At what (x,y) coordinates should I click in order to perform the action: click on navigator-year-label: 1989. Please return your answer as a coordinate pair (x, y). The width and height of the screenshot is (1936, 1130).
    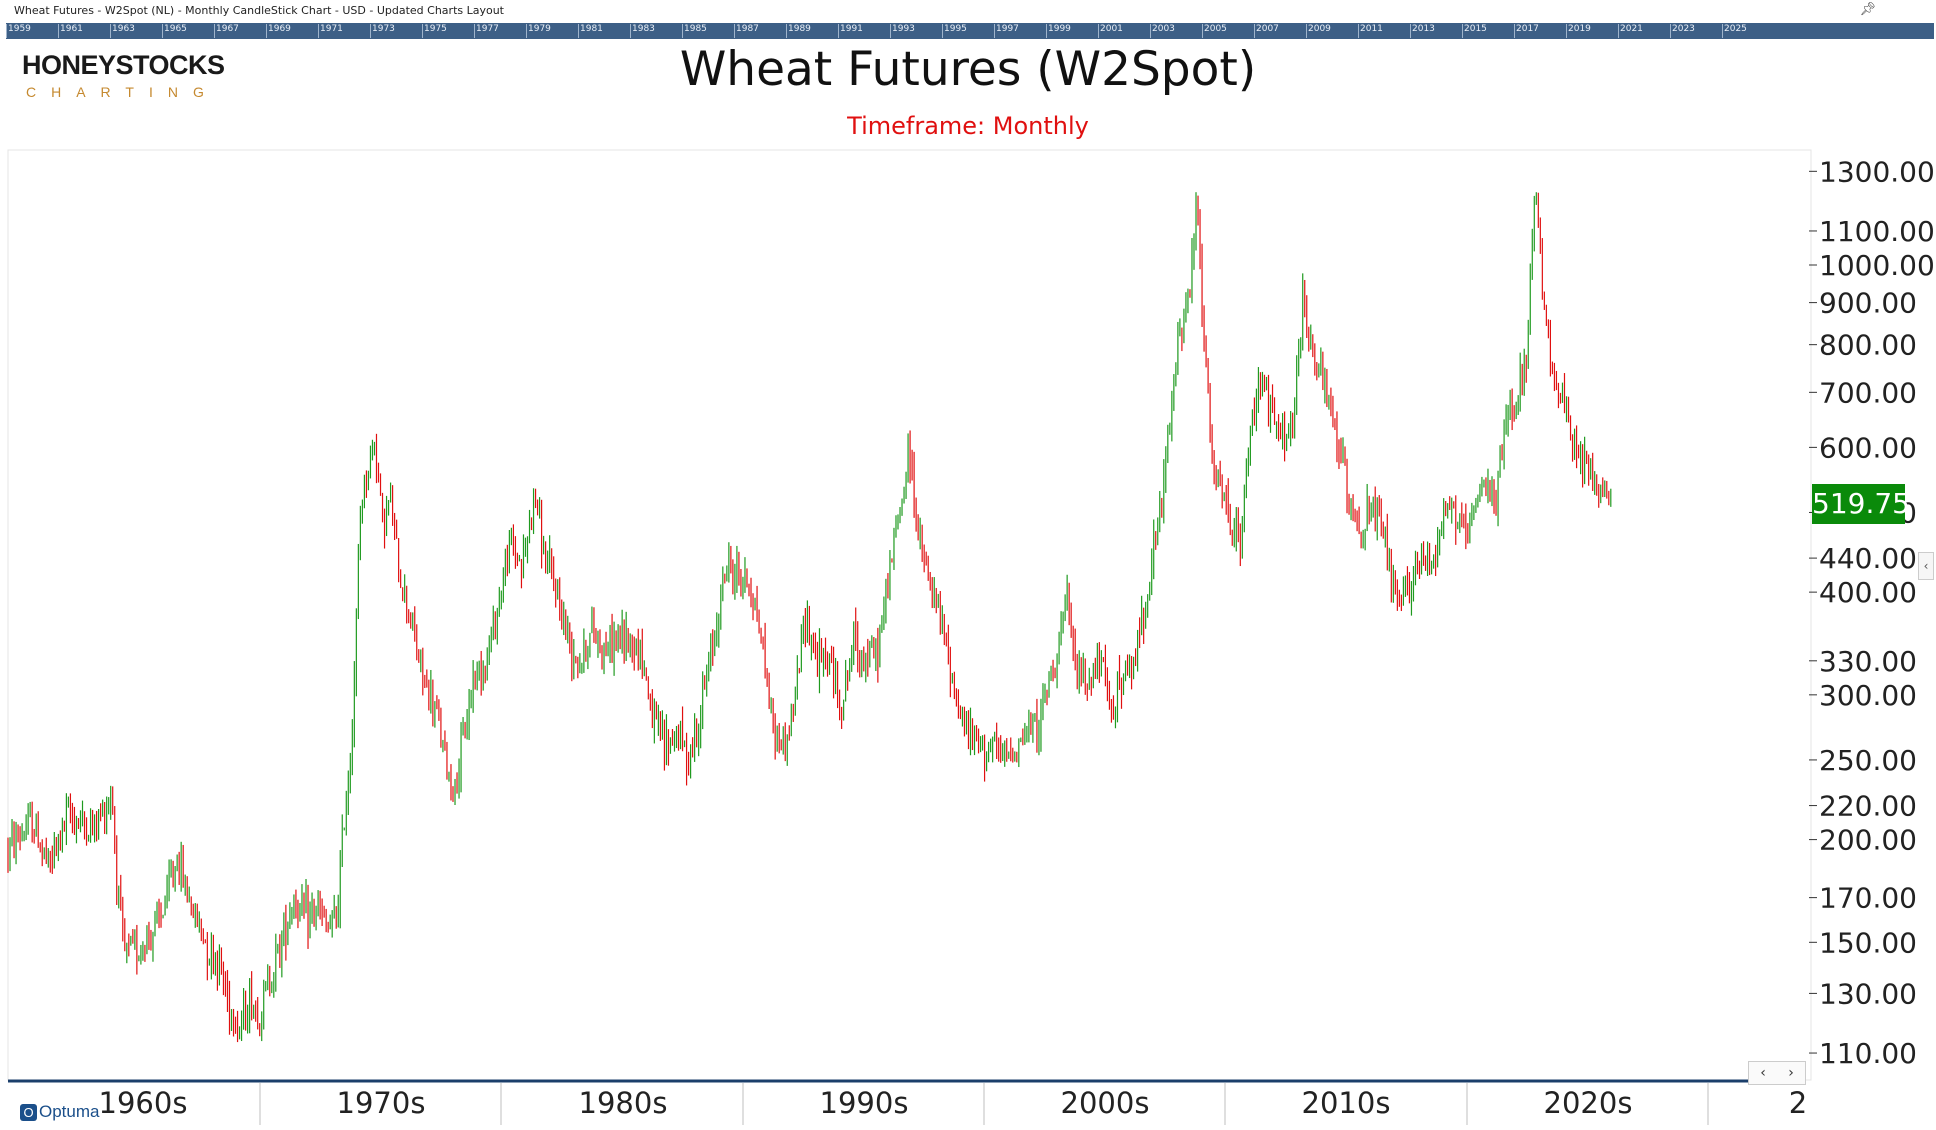
    Looking at the image, I should click on (798, 31).